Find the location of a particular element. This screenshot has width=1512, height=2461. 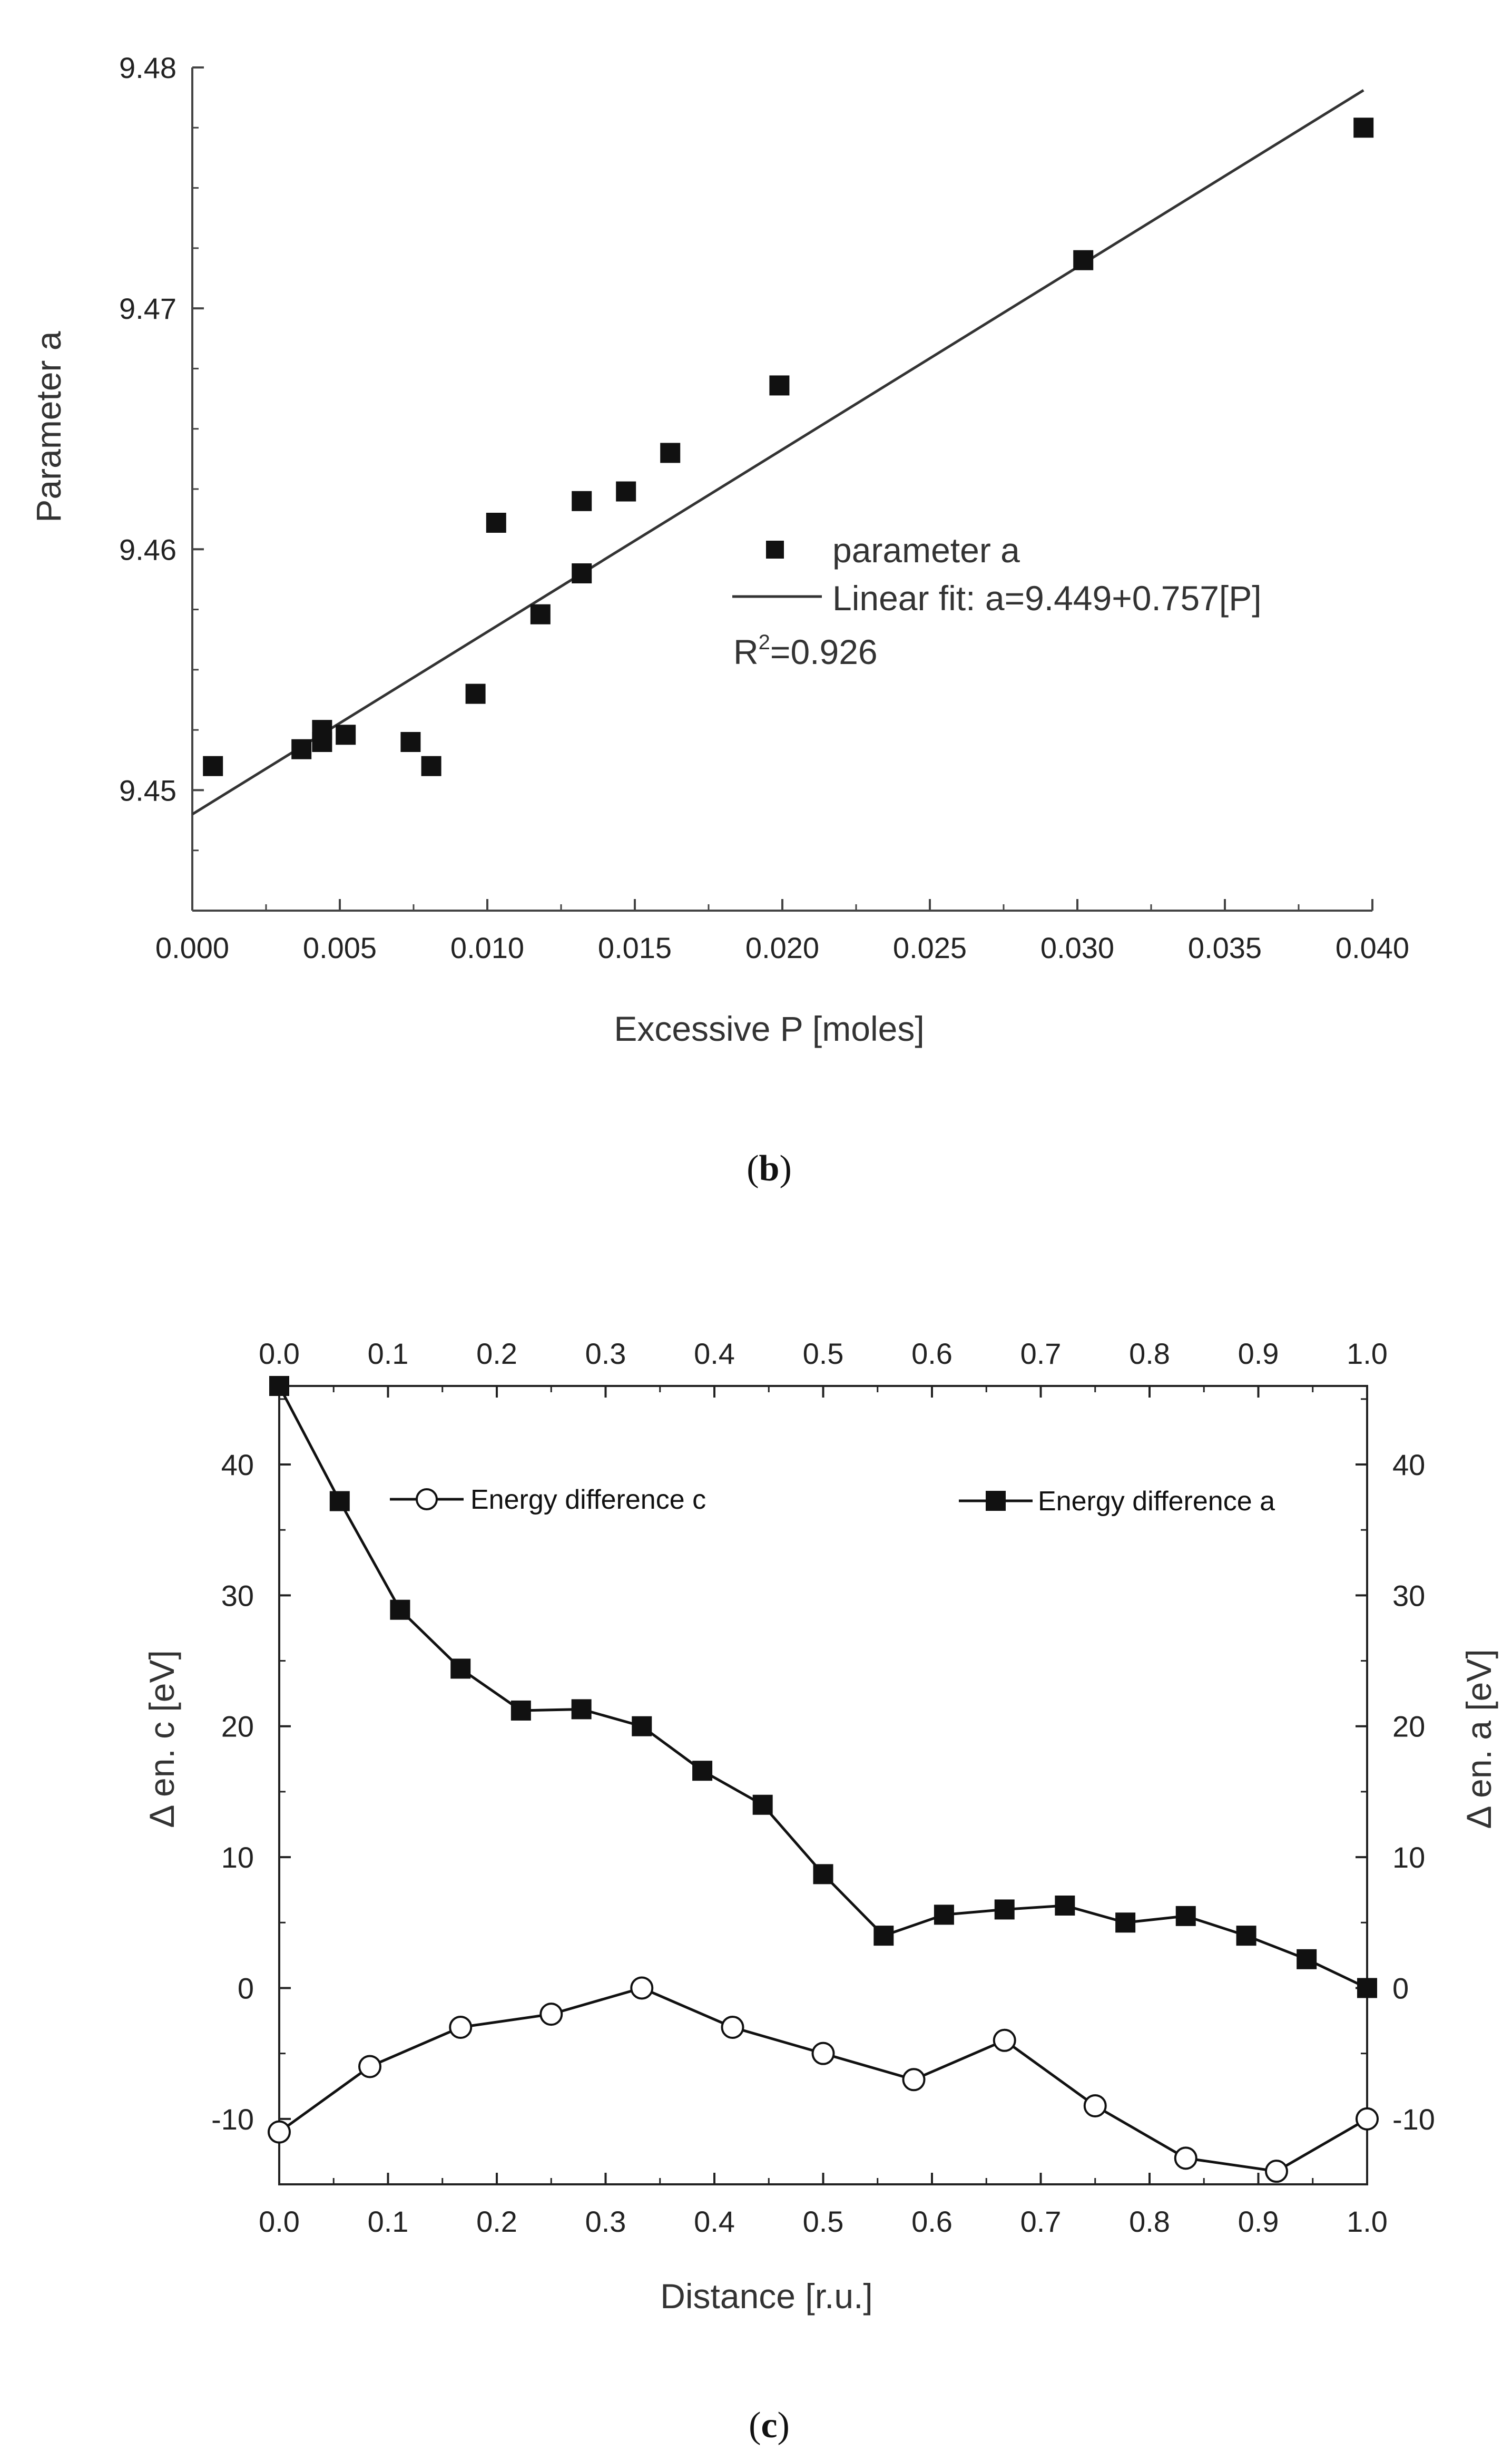

c-x-tick-labels-bottom: 0.0 0.1 0.2 0.3 0.4 0.5 0.6 0.7 0.8 0.9 1.0 is located at coordinates (823, 2221).